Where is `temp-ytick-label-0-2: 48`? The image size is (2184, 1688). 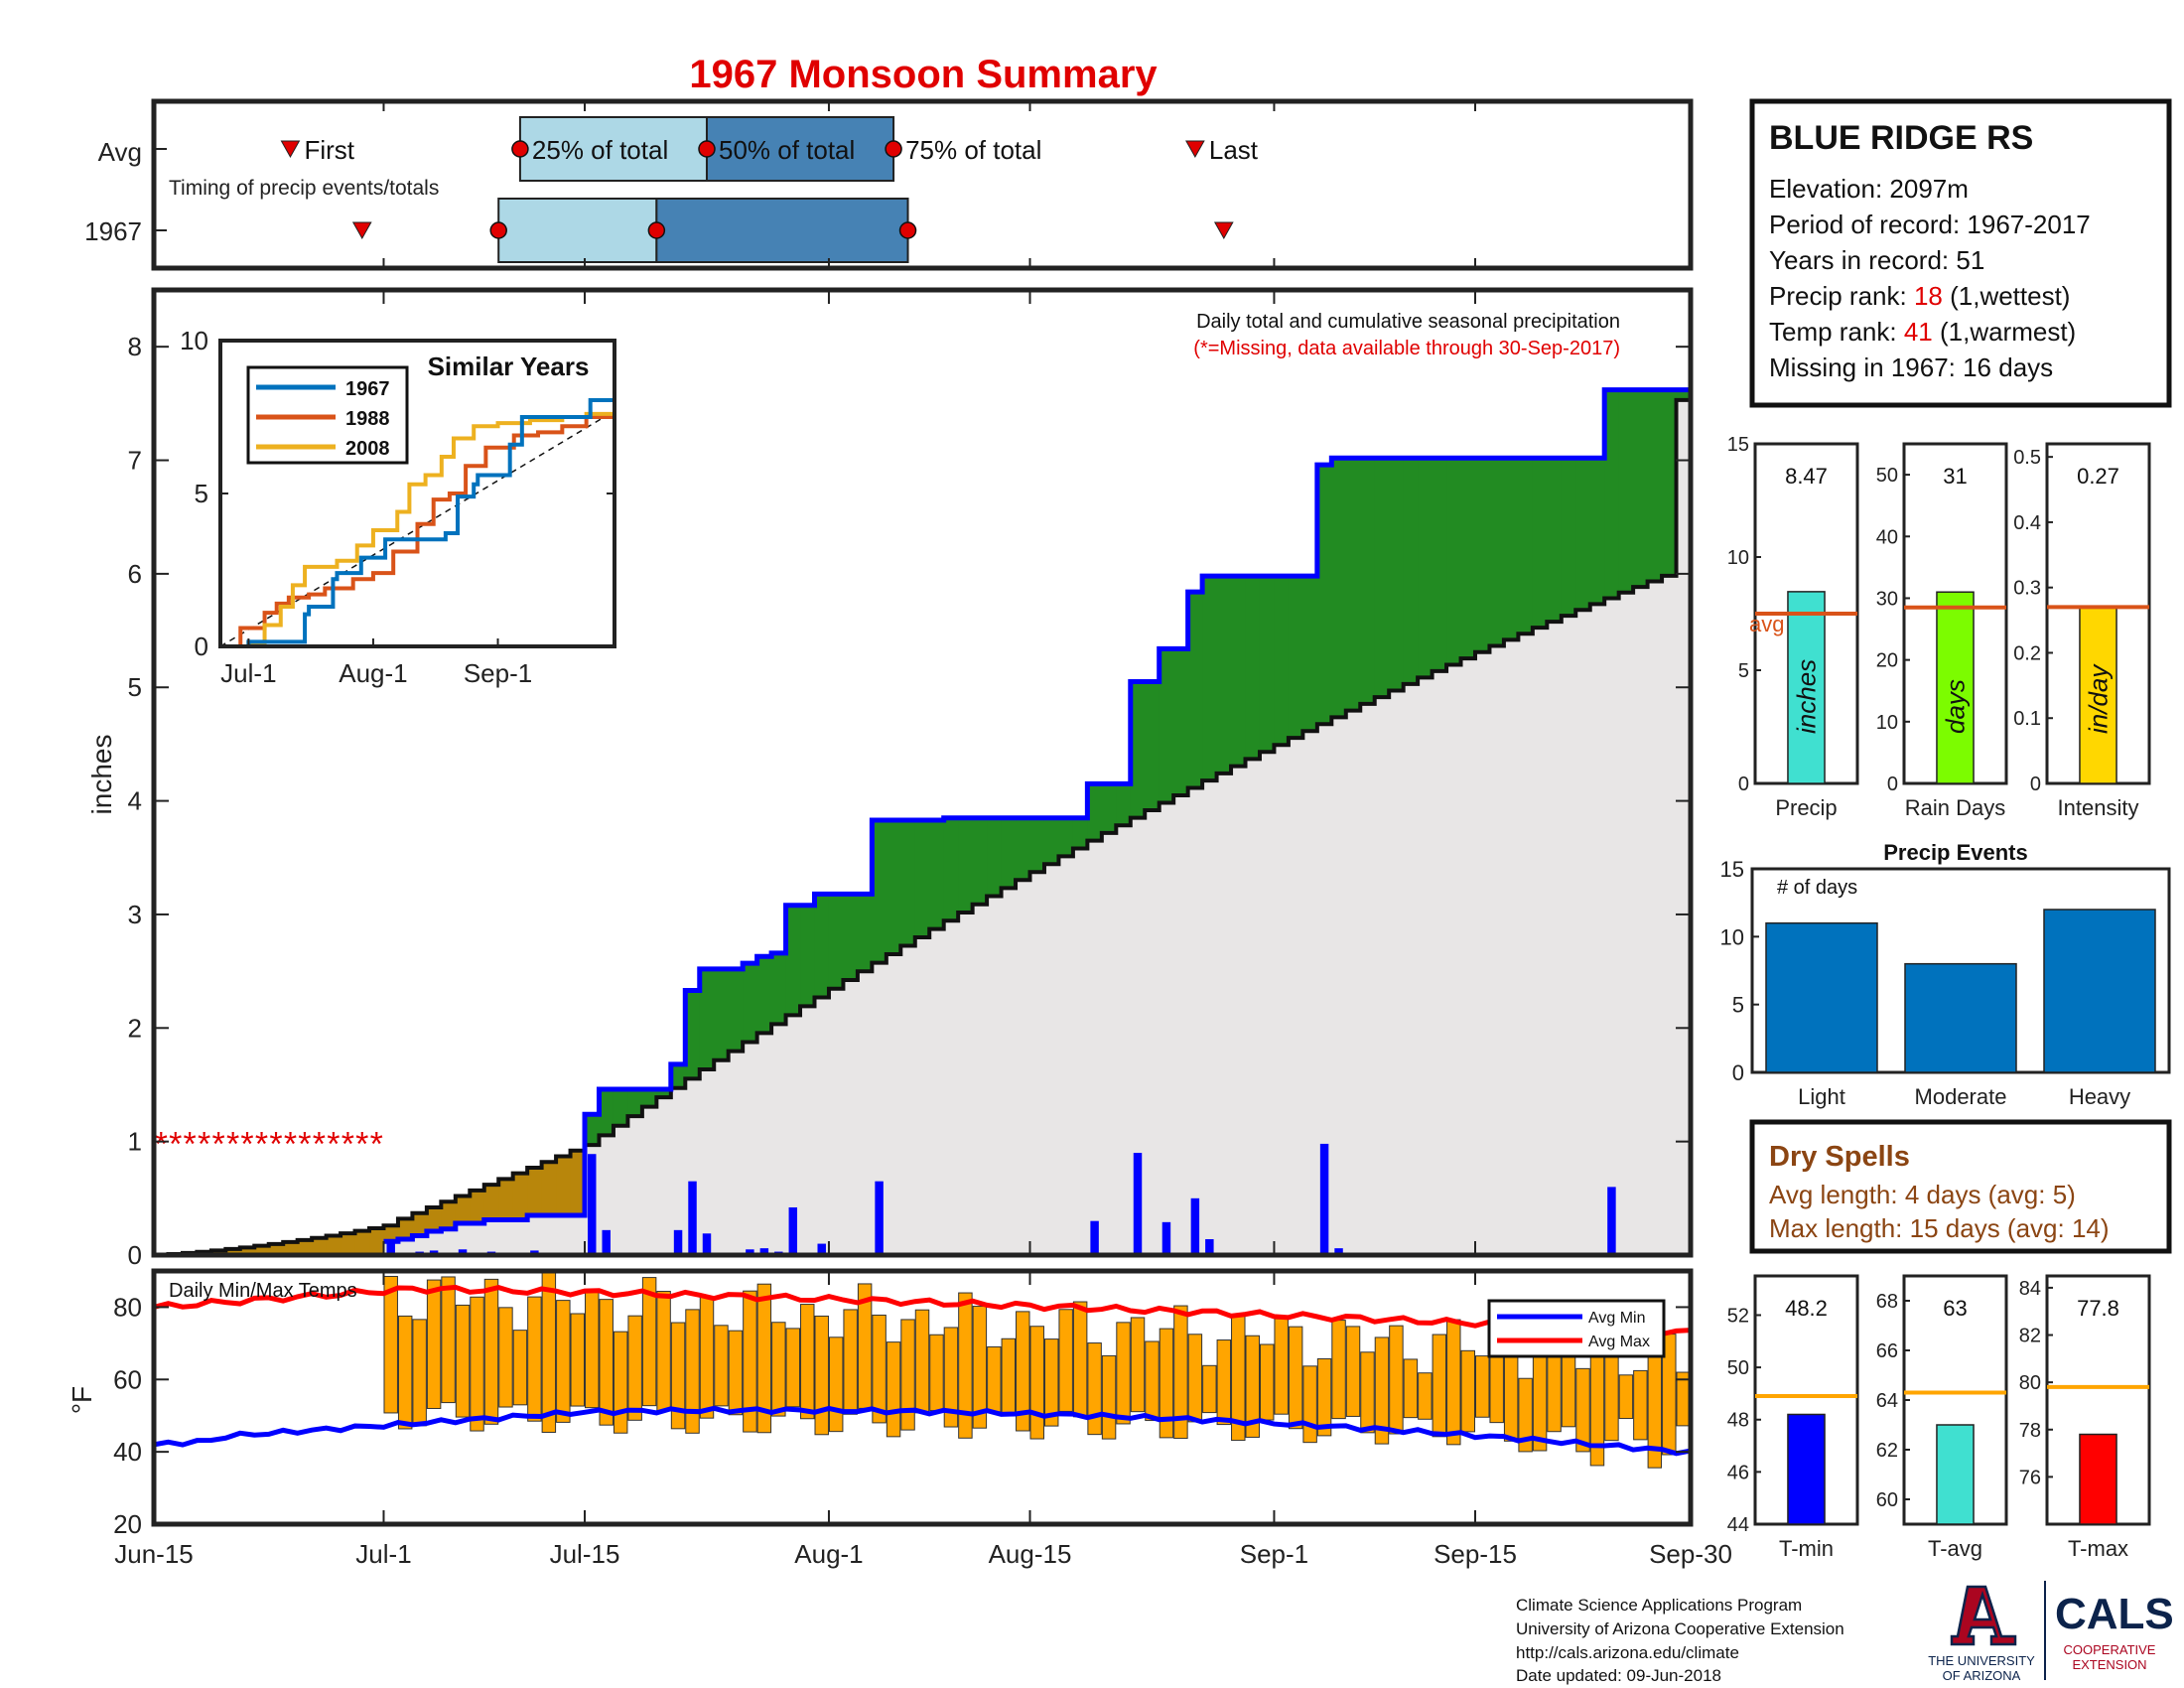
temp-ytick-label-0-2: 48 is located at coordinates (1738, 1421).